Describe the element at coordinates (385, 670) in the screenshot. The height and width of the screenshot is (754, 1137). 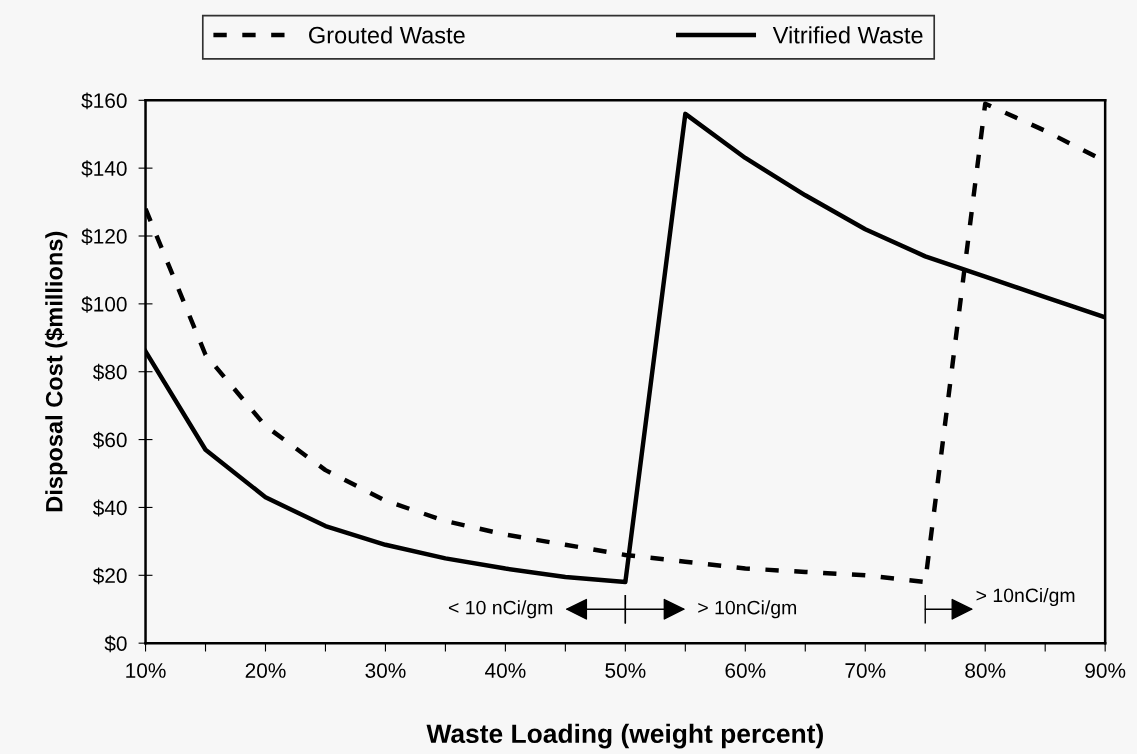
I see `x-tick-label: 30%` at that location.